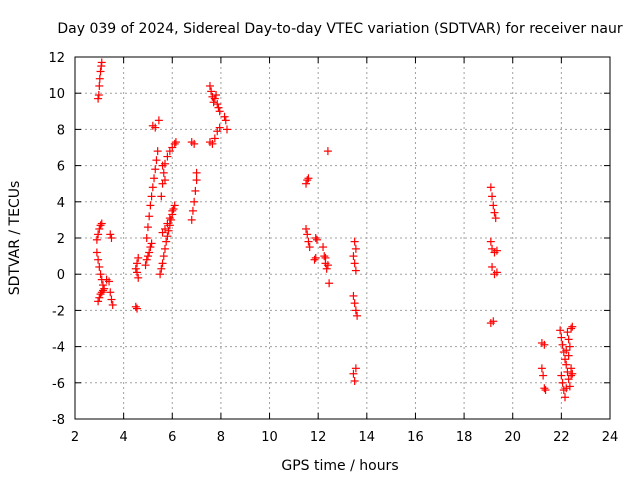 This screenshot has width=640, height=480. What do you see at coordinates (269, 437) in the screenshot?
I see `x-tick-label: 10` at bounding box center [269, 437].